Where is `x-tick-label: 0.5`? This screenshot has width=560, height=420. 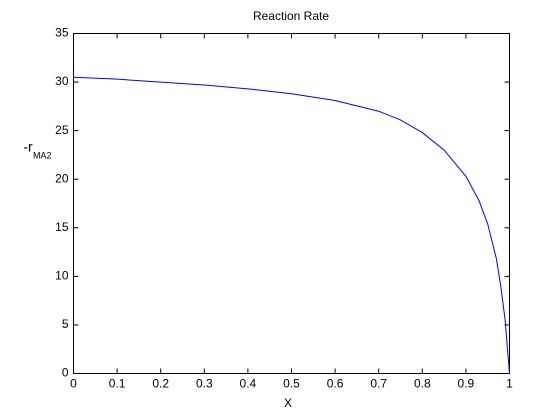
x-tick-label: 0.5 is located at coordinates (291, 384).